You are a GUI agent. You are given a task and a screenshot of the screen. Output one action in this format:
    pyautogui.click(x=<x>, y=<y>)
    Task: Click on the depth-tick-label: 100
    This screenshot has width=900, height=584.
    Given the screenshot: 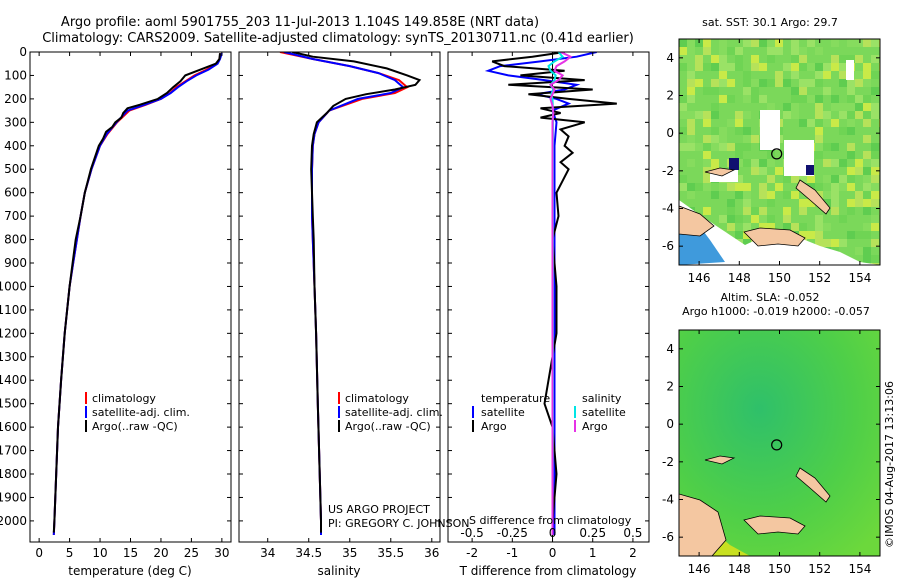 What is the action you would take?
    pyautogui.click(x=15, y=75)
    